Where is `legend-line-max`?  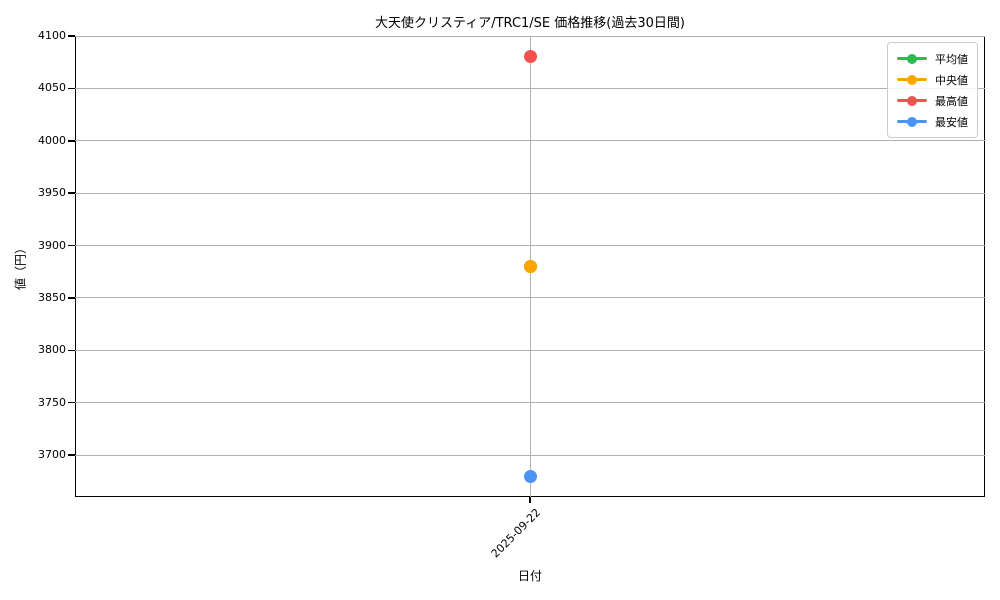 legend-line-max is located at coordinates (912, 100).